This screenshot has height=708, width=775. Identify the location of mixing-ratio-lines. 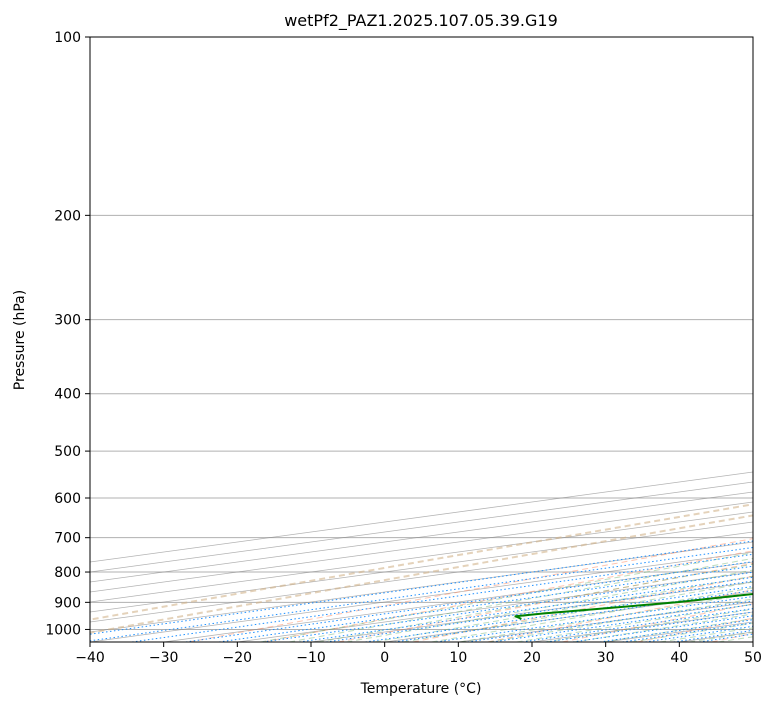
(421, 591).